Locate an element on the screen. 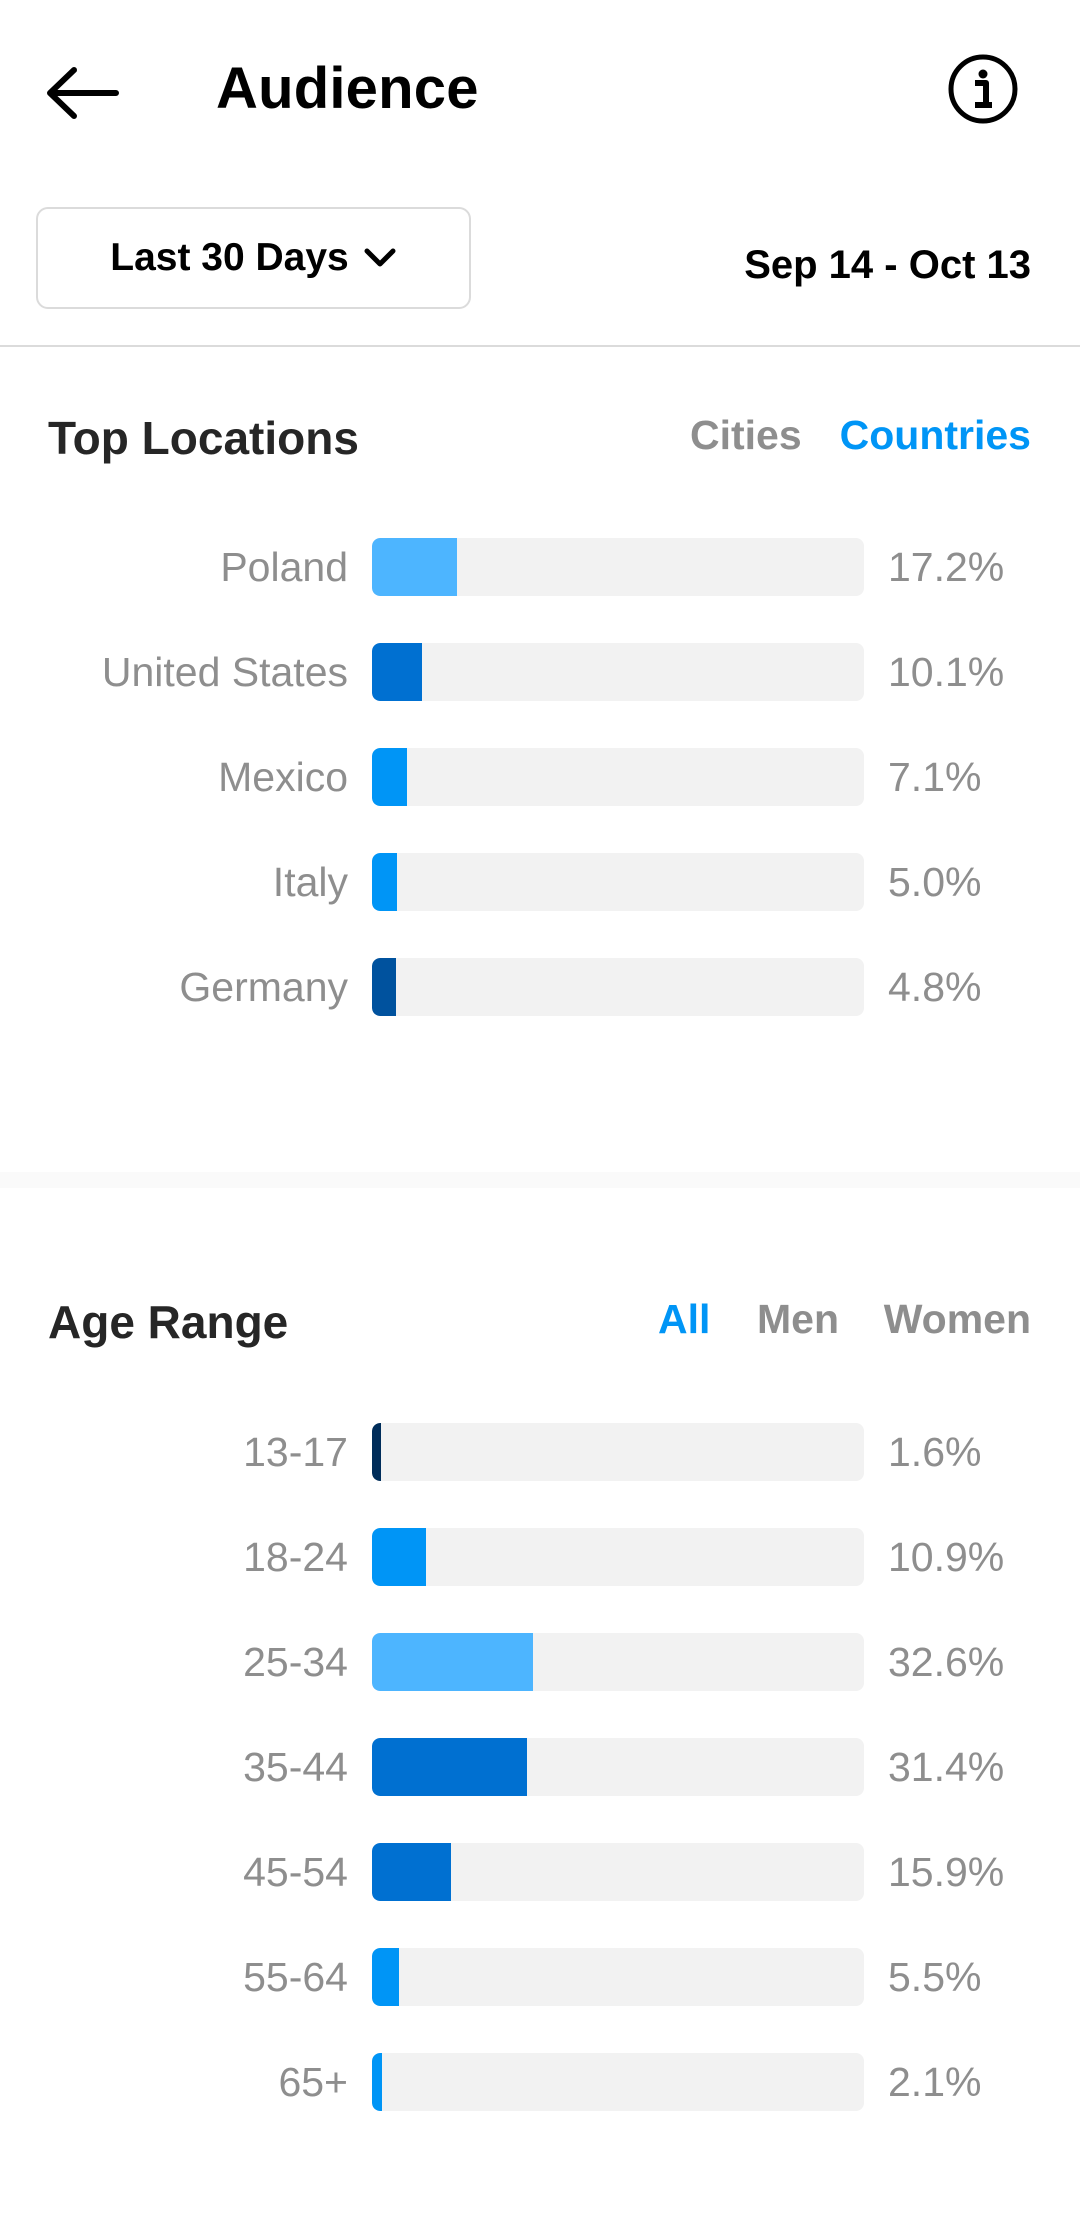 The image size is (1080, 2239). age-row: 55-64 5.5% is located at coordinates (540, 1977).